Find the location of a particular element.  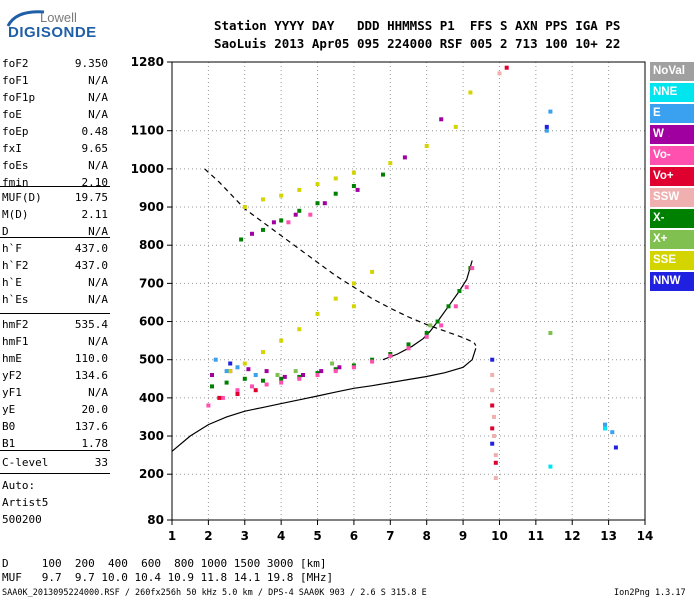

legend-item-xplus: X+ is located at coordinates (672, 239).